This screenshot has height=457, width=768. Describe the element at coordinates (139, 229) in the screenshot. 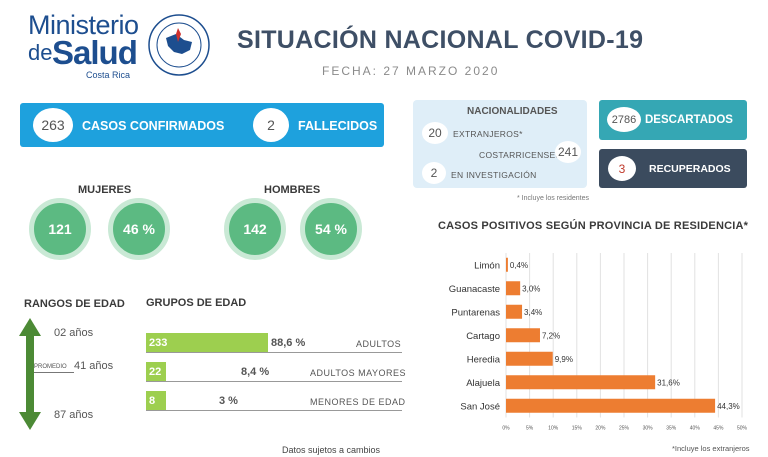

I see `women-percent: 46 %` at that location.